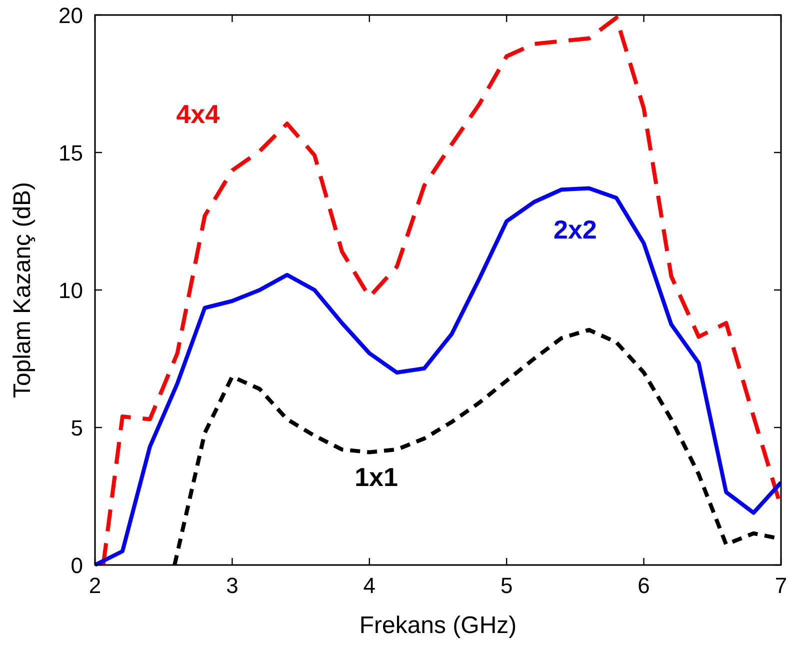 This screenshot has width=791, height=649. What do you see at coordinates (438, 625) in the screenshot?
I see `x-axis-title: Frekans (GHz)` at bounding box center [438, 625].